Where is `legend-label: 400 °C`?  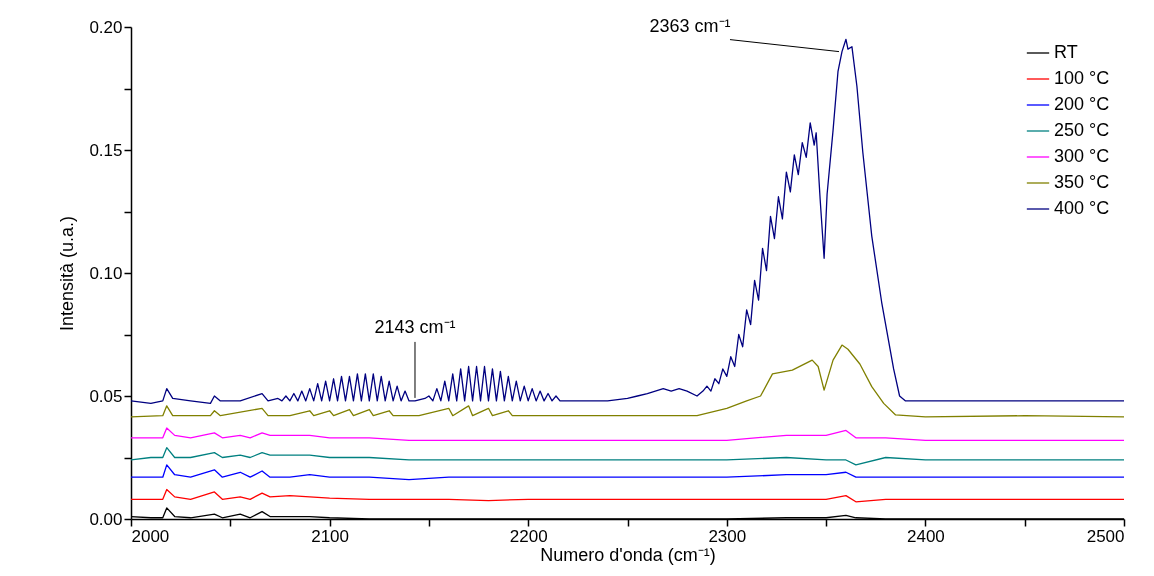 legend-label: 400 °C is located at coordinates (1082, 208).